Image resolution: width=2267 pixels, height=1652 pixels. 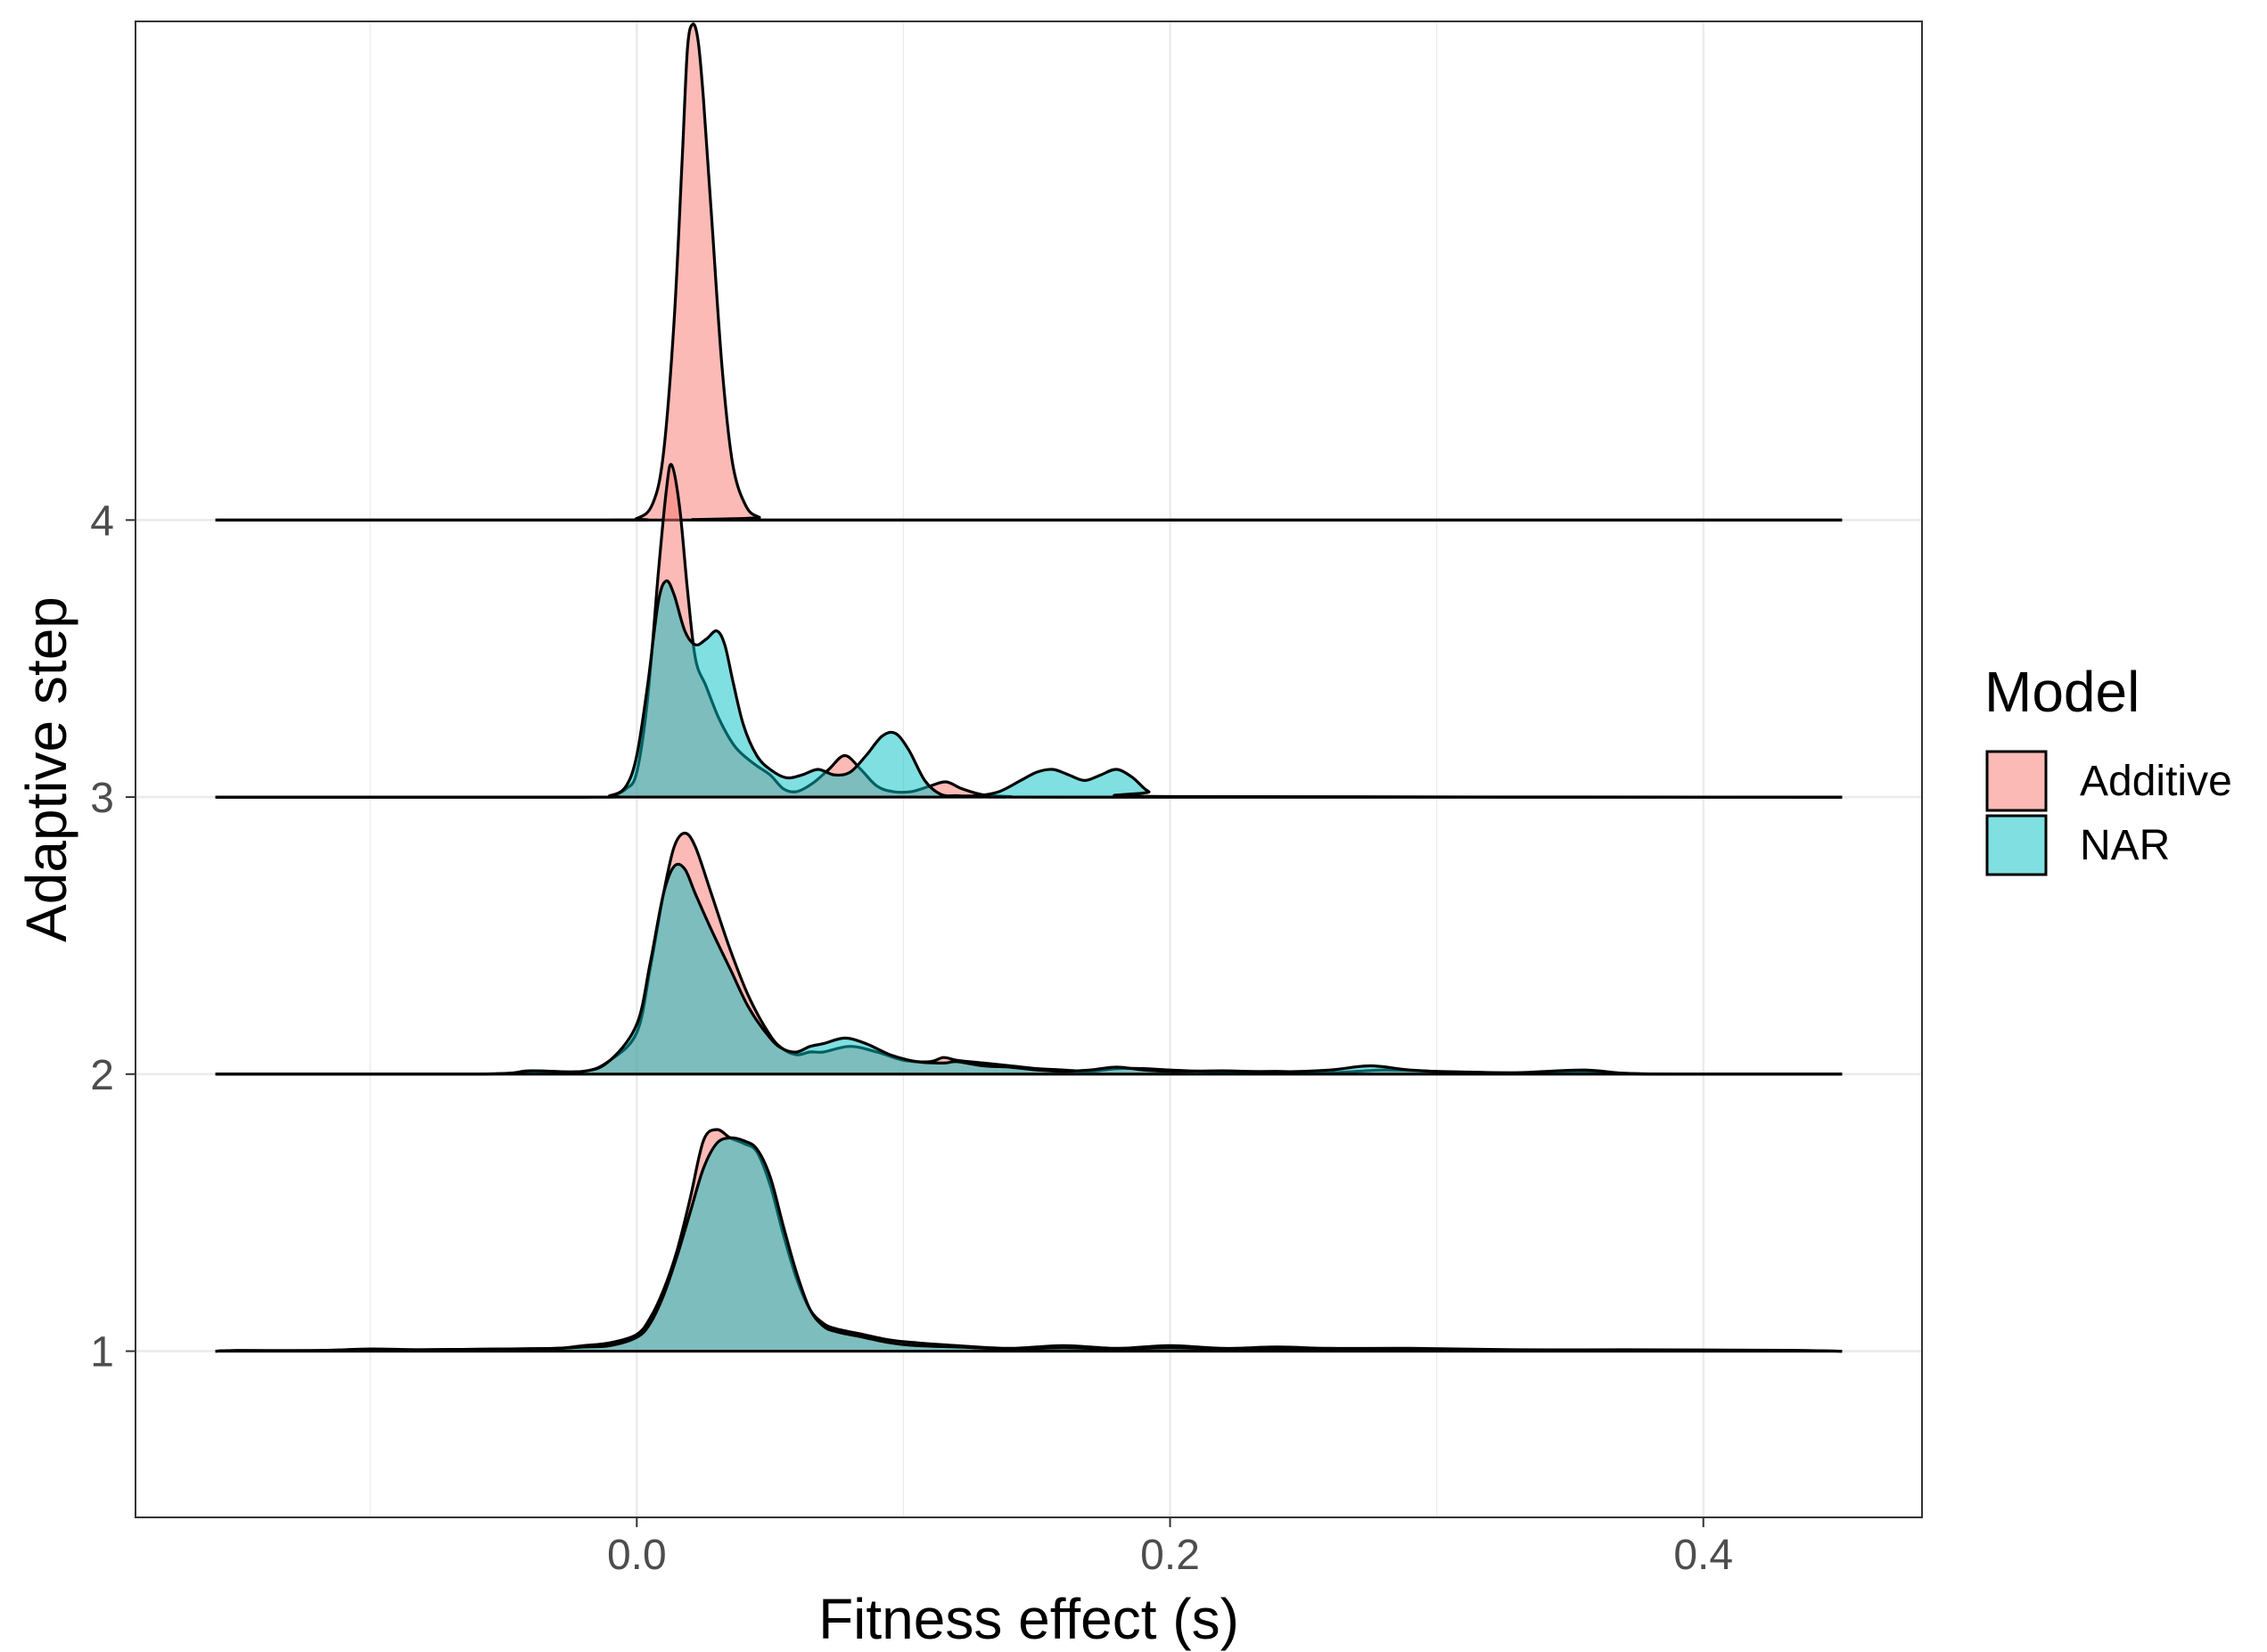 I want to click on x-axis: 0.0 0.2 0.4, so click(x=1170, y=1548).